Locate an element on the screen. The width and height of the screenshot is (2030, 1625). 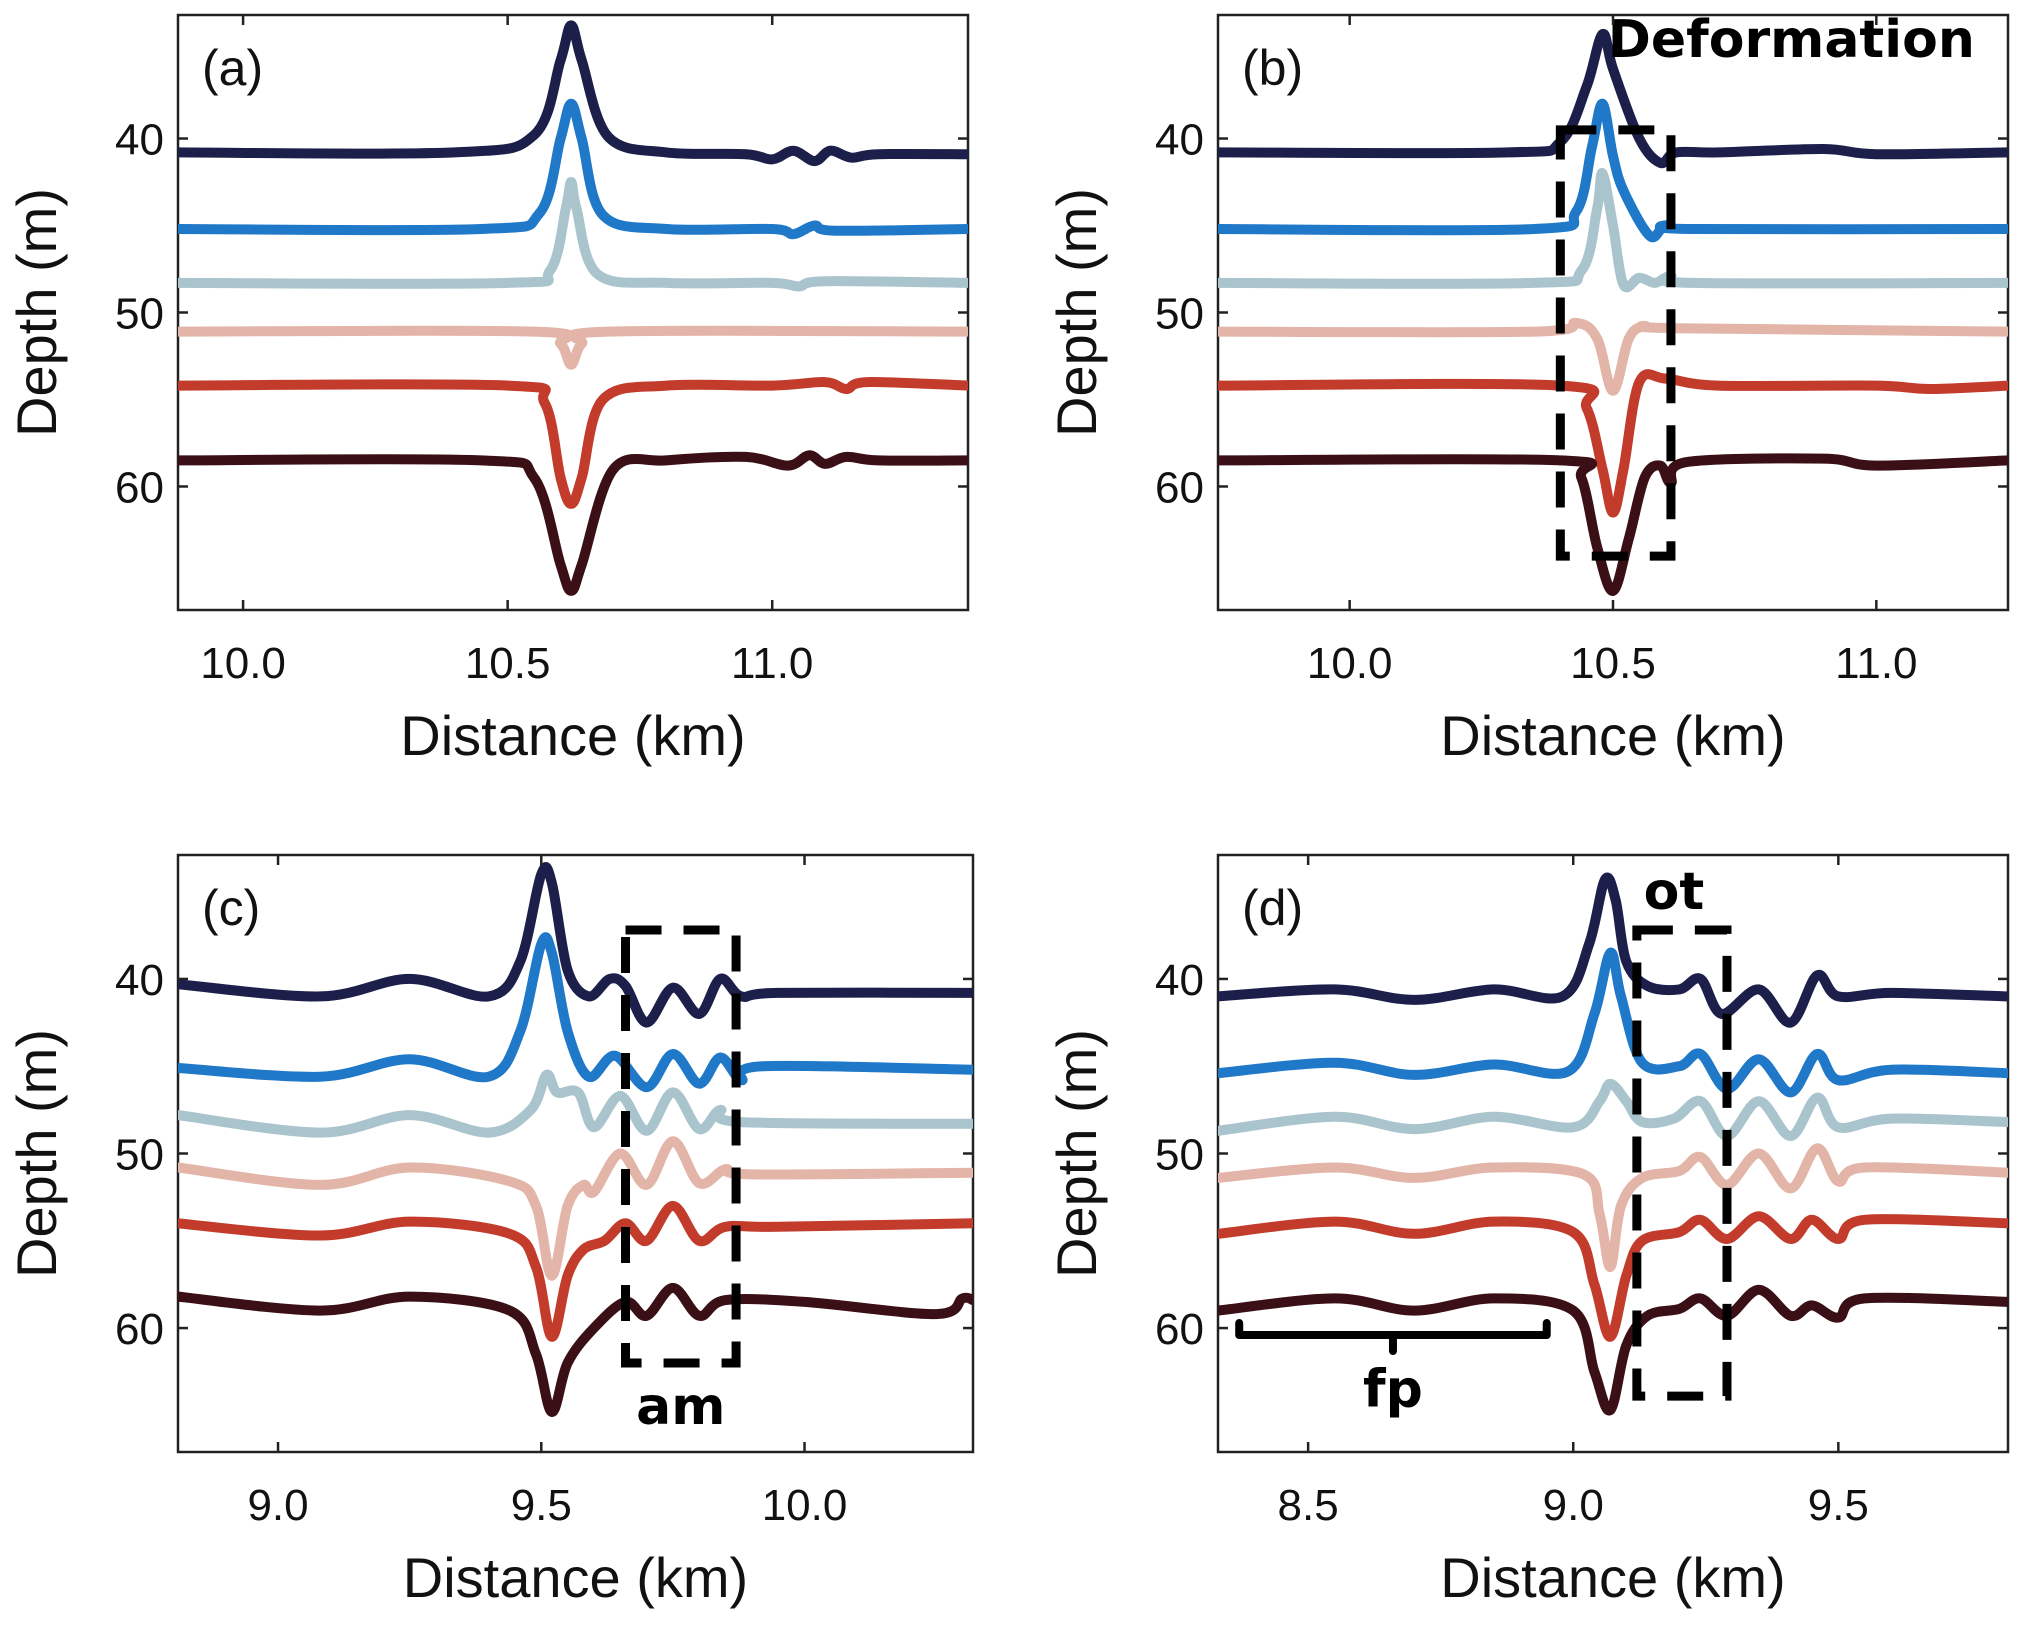
annotation-deformation: Deformation is located at coordinates (1791, 40).